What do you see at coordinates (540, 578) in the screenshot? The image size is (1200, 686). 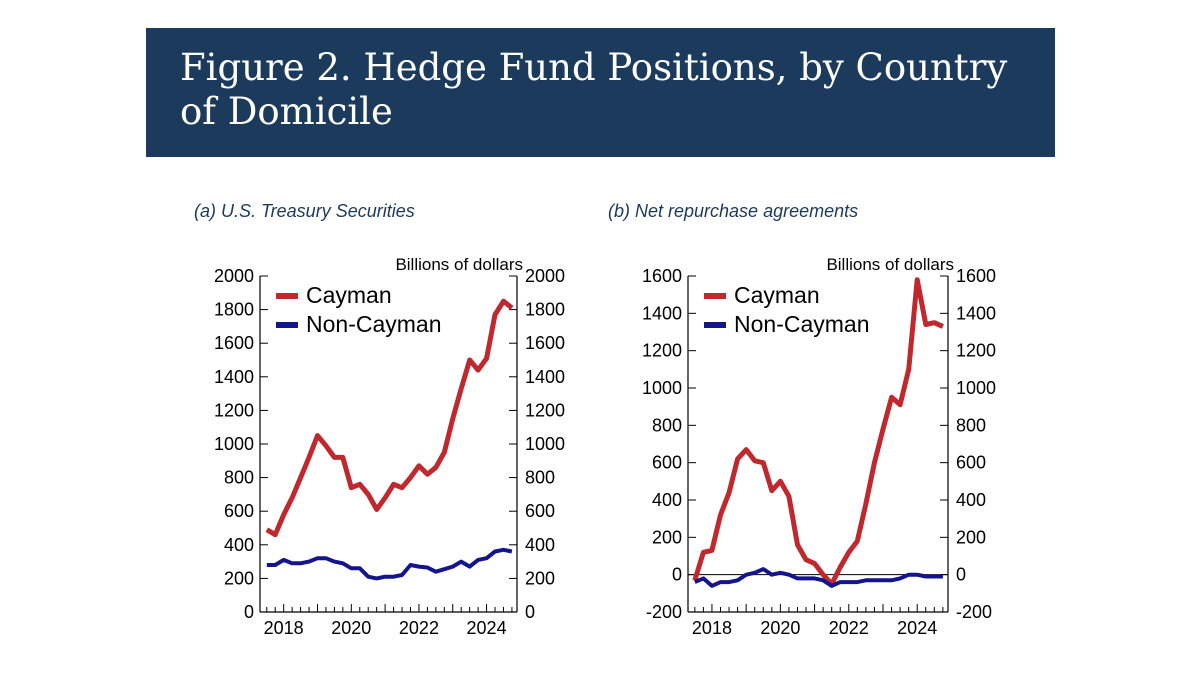 I see `panel-a-ytick-label-right: 200` at bounding box center [540, 578].